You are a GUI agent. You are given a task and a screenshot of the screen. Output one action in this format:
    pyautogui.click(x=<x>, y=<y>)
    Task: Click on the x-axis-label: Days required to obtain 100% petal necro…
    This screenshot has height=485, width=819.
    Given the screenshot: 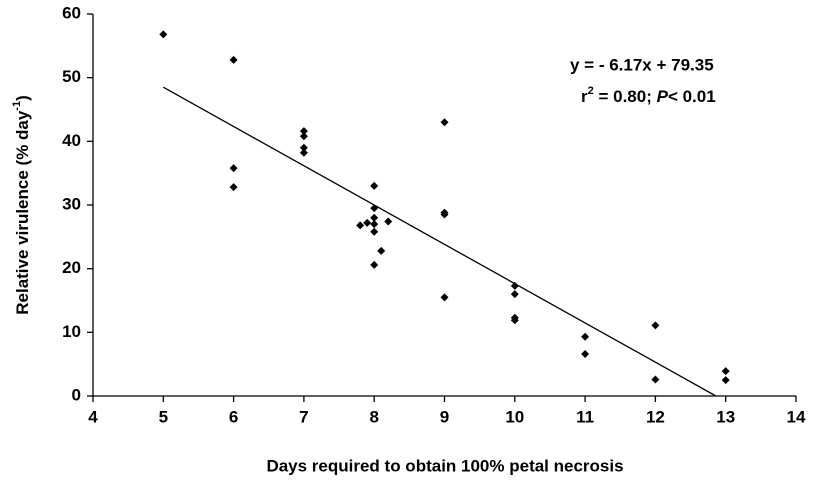 What is the action you would take?
    pyautogui.click(x=444, y=465)
    